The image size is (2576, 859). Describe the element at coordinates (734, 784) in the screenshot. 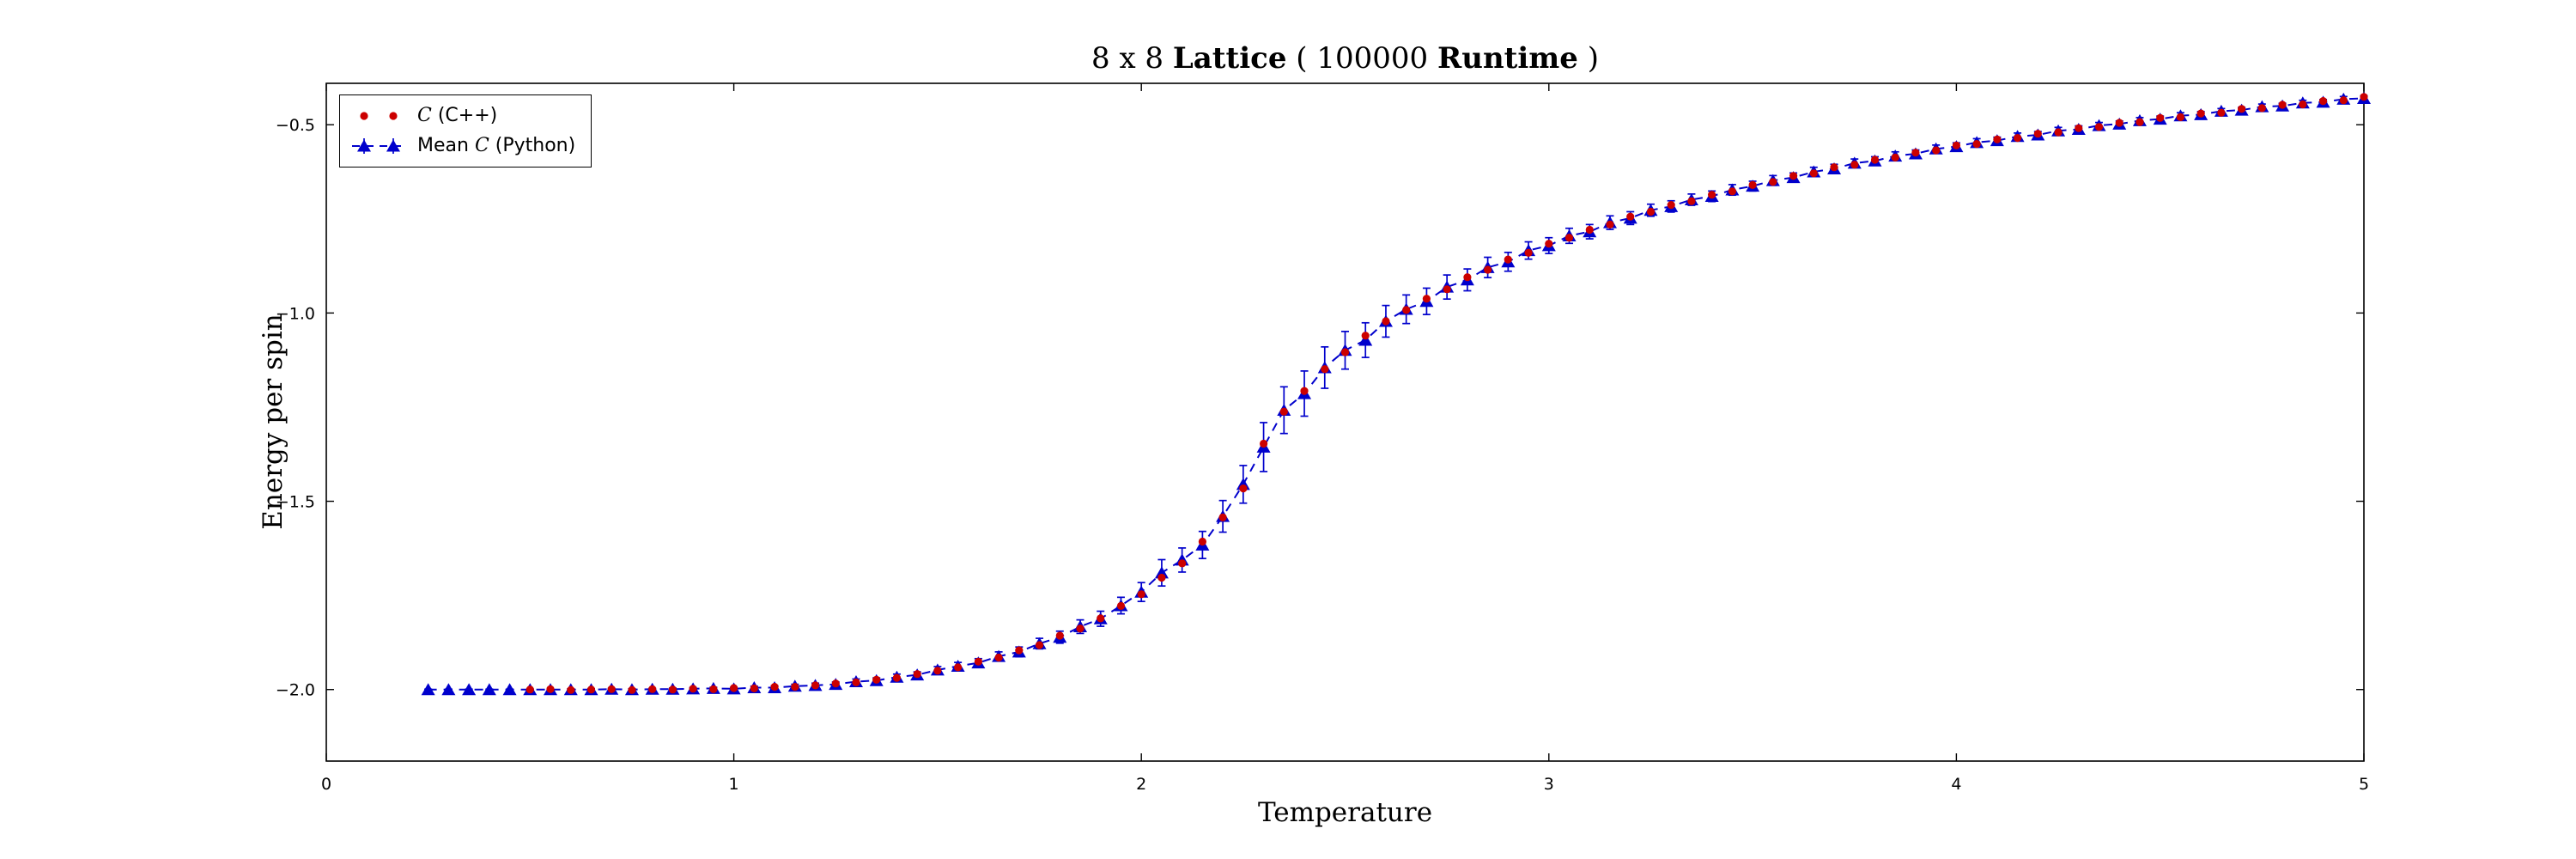

I see `x-tick-label: 1` at that location.